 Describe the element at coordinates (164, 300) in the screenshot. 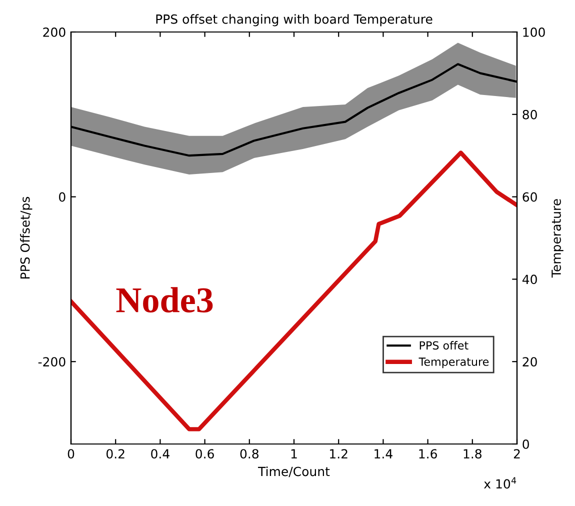

I see `annotation: Node3` at that location.